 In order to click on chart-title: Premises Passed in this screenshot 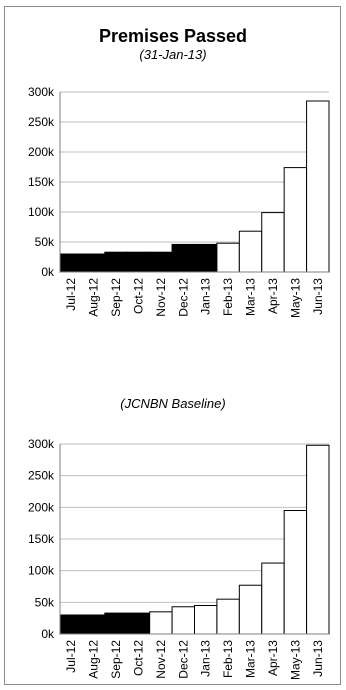, I will do `click(173, 36)`.